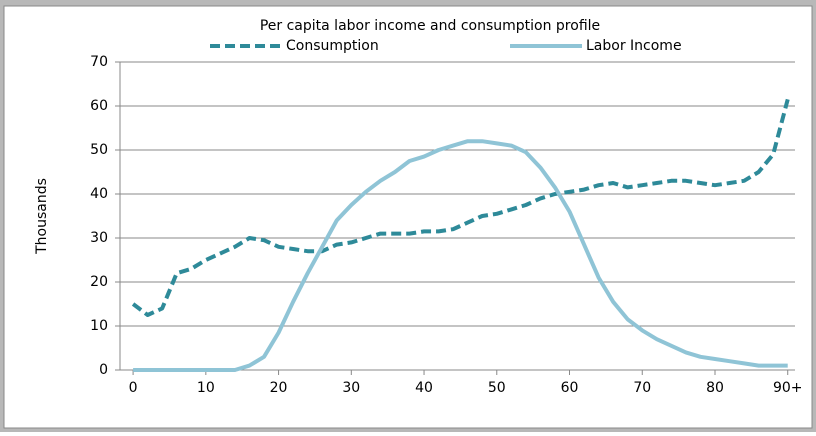  I want to click on x-tick-label: 30, so click(351, 388).